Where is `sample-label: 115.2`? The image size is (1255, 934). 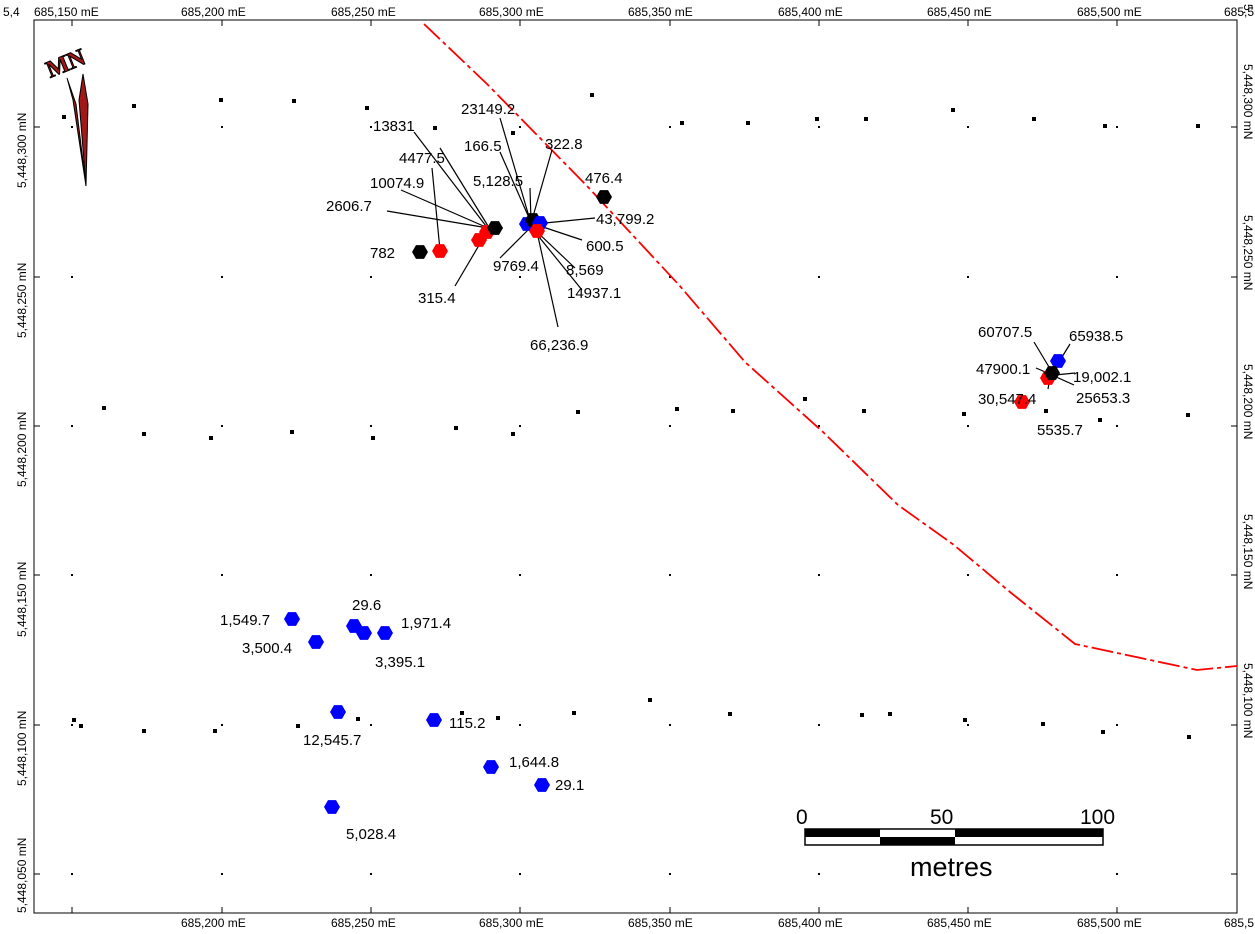 sample-label: 115.2 is located at coordinates (467, 723).